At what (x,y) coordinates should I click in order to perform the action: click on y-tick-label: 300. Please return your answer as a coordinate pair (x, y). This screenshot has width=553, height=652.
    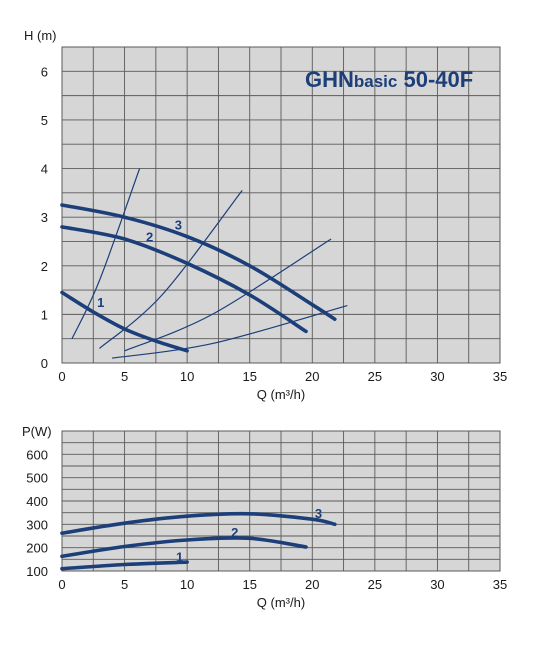
    Looking at the image, I should click on (37, 524).